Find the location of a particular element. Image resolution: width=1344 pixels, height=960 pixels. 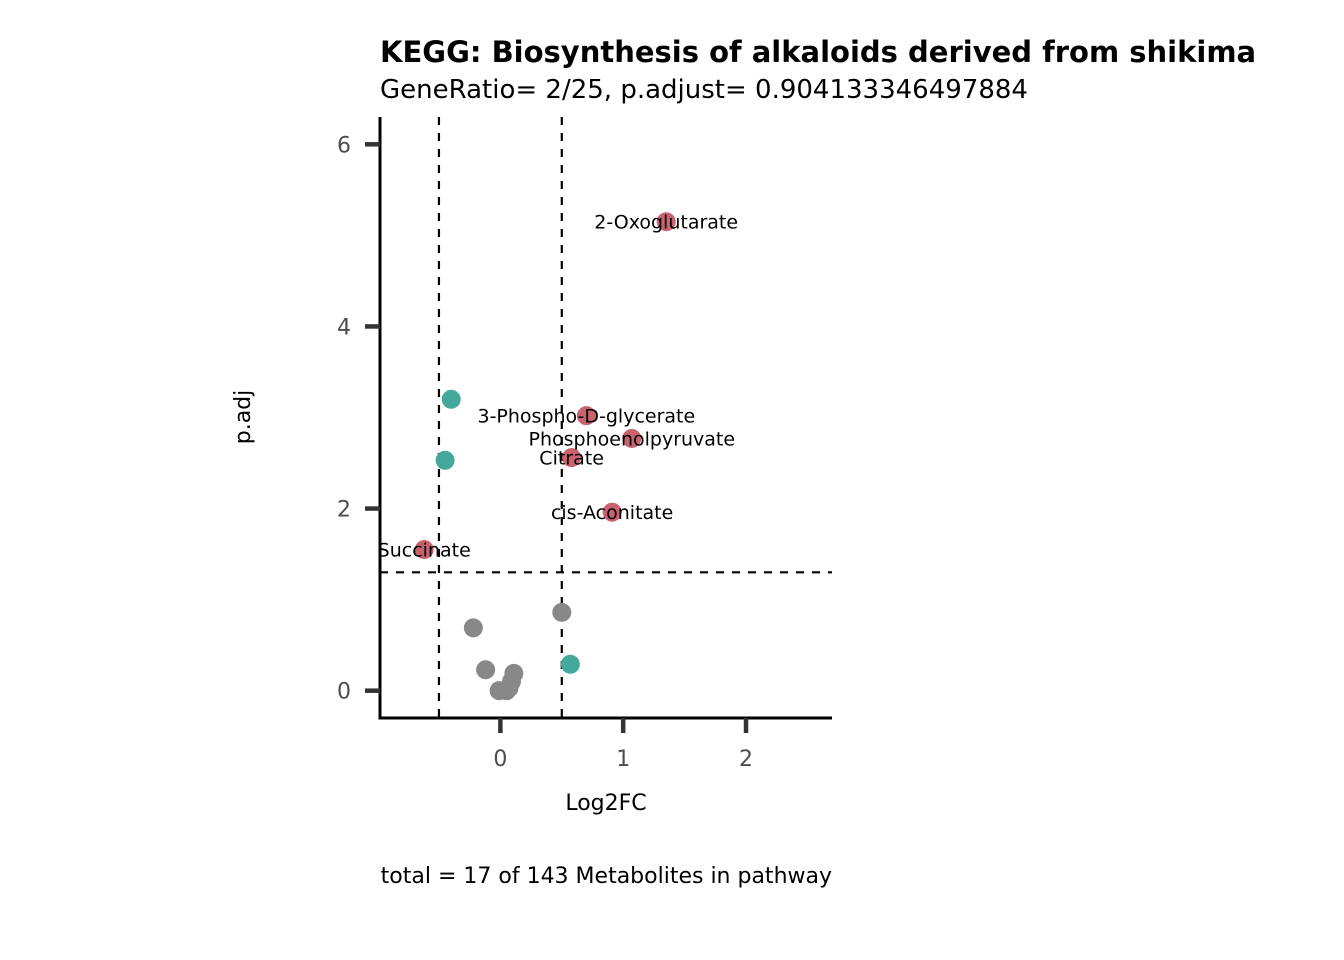

point-label: cis-Aconitate is located at coordinates (612, 513).